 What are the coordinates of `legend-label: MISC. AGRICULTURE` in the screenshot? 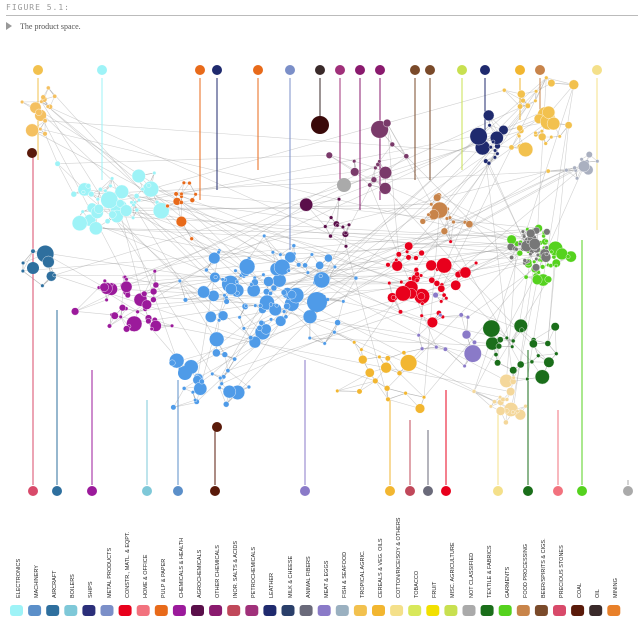 It's located at (453, 570).